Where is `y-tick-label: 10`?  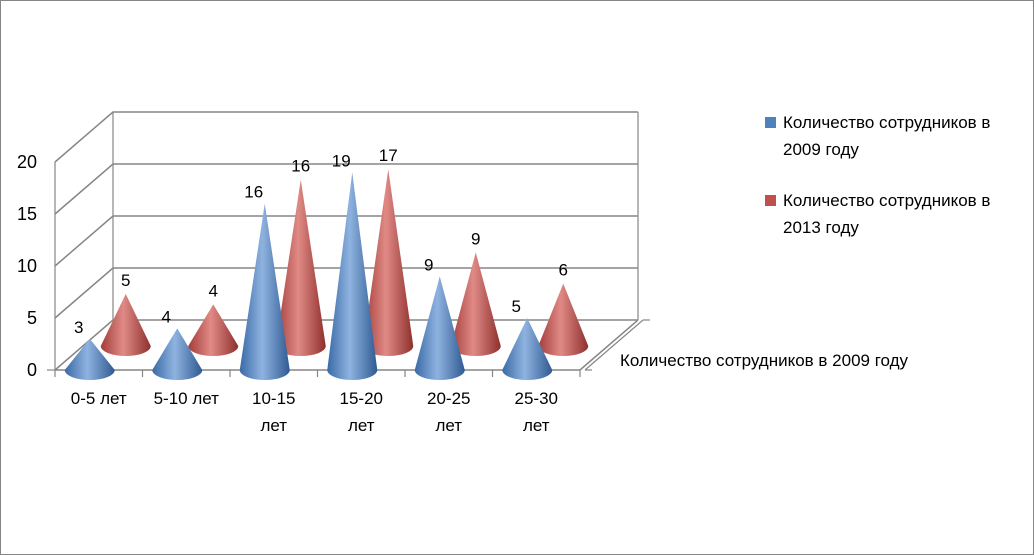
y-tick-label: 10 is located at coordinates (27, 266).